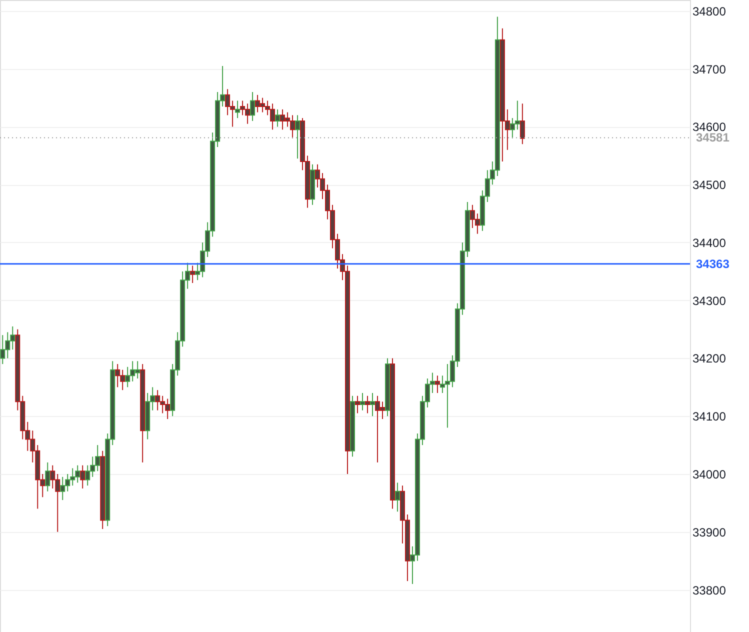 The width and height of the screenshot is (749, 632). Describe the element at coordinates (709, 11) in the screenshot. I see `y-tick-label: 34800` at that location.